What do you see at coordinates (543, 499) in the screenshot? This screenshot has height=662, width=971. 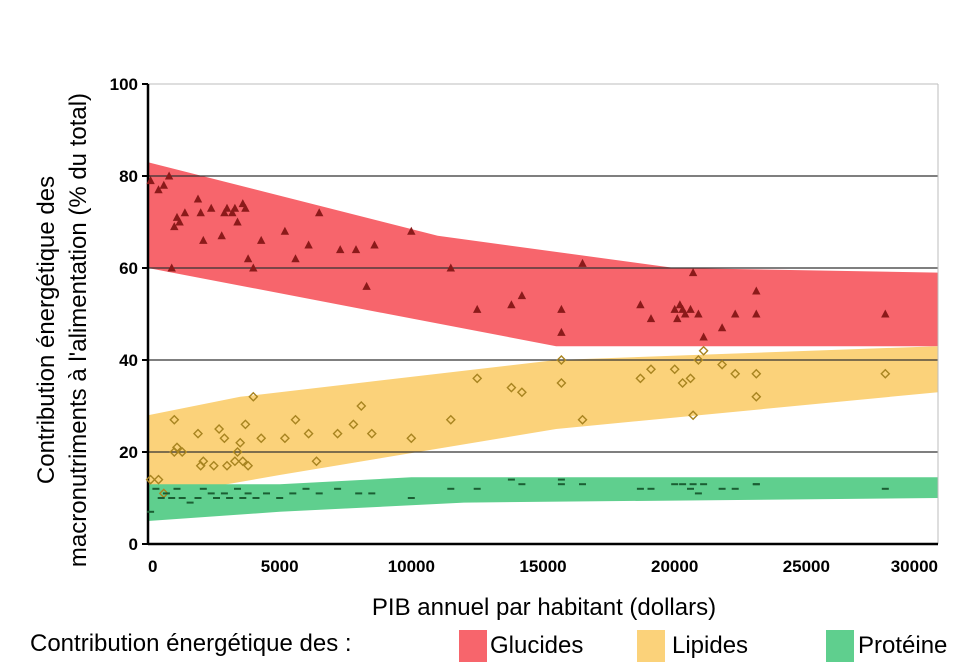 I see `band-proteine` at bounding box center [543, 499].